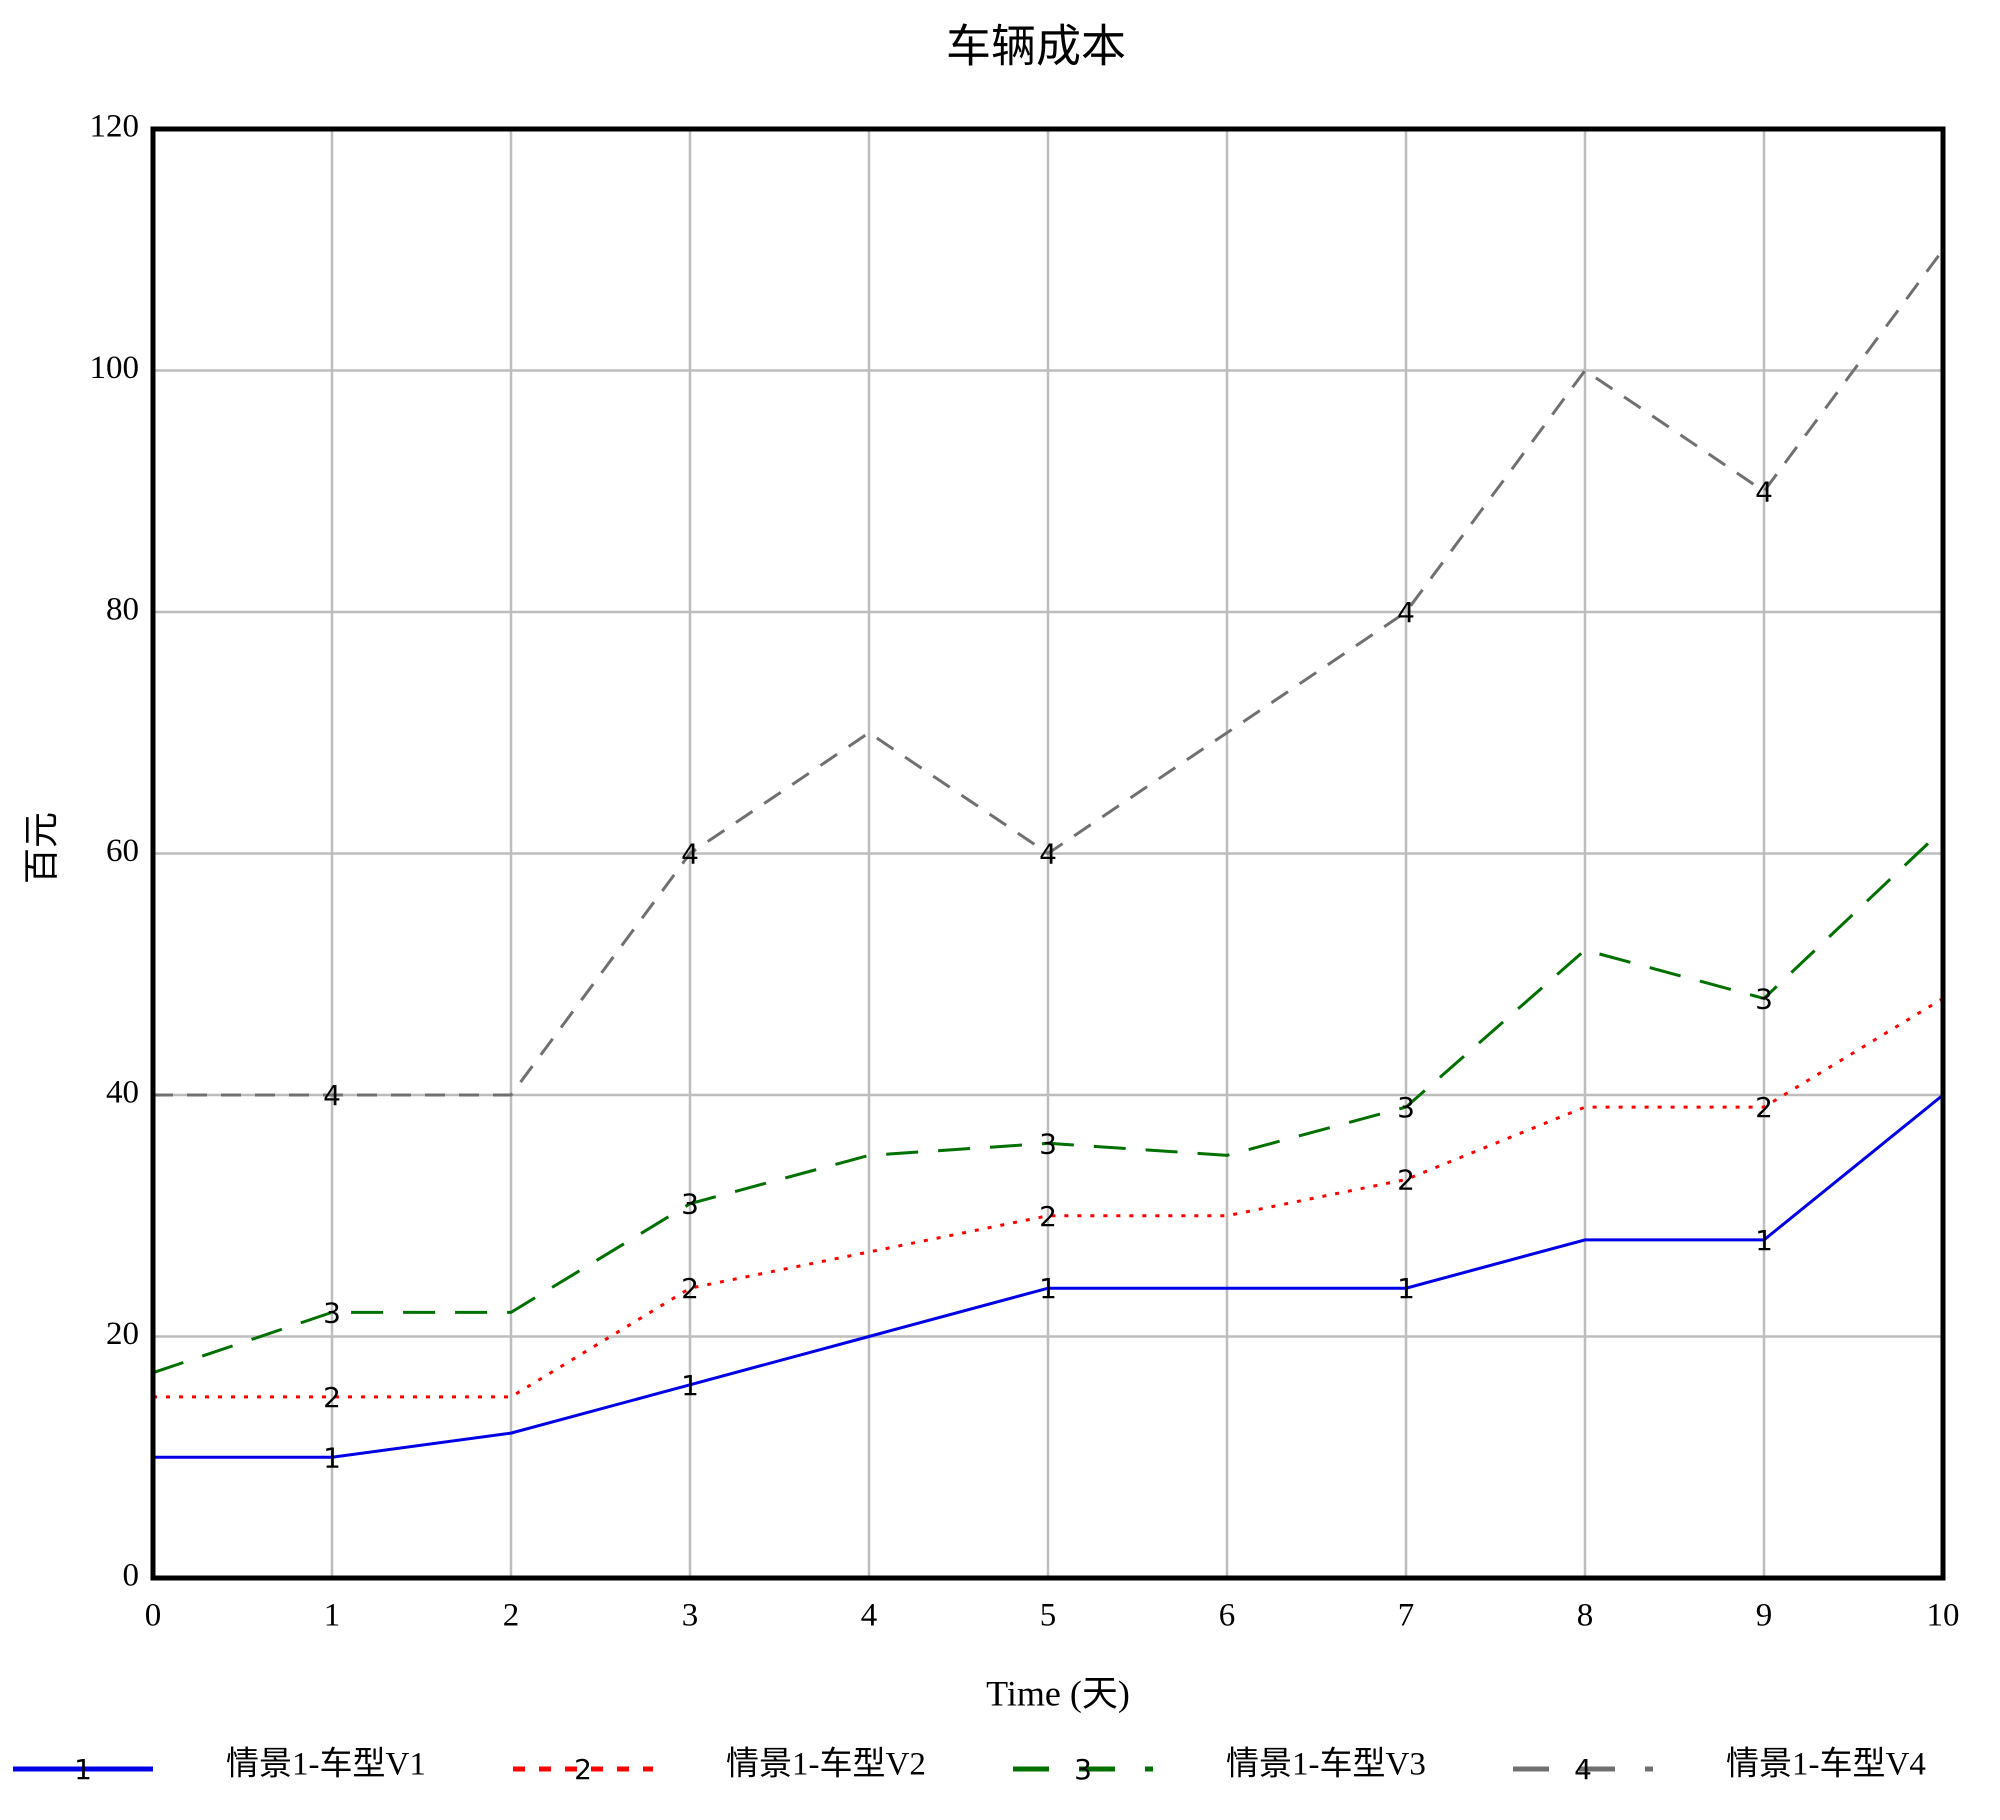 Image resolution: width=2000 pixels, height=1820 pixels. Describe the element at coordinates (115, 368) in the screenshot. I see `y-tick-label: 100` at that location.